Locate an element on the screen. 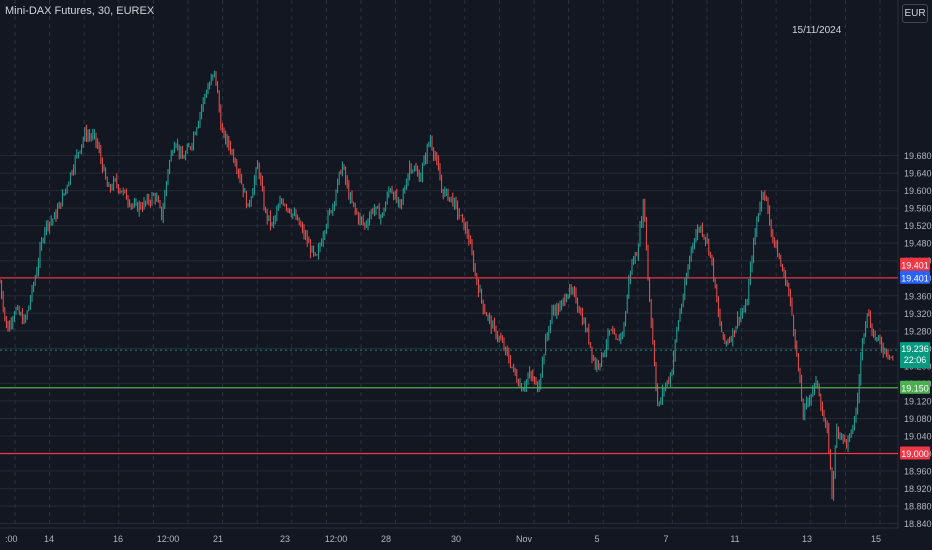 The width and height of the screenshot is (932, 550). y-tick-label: 19.280 is located at coordinates (918, 331).